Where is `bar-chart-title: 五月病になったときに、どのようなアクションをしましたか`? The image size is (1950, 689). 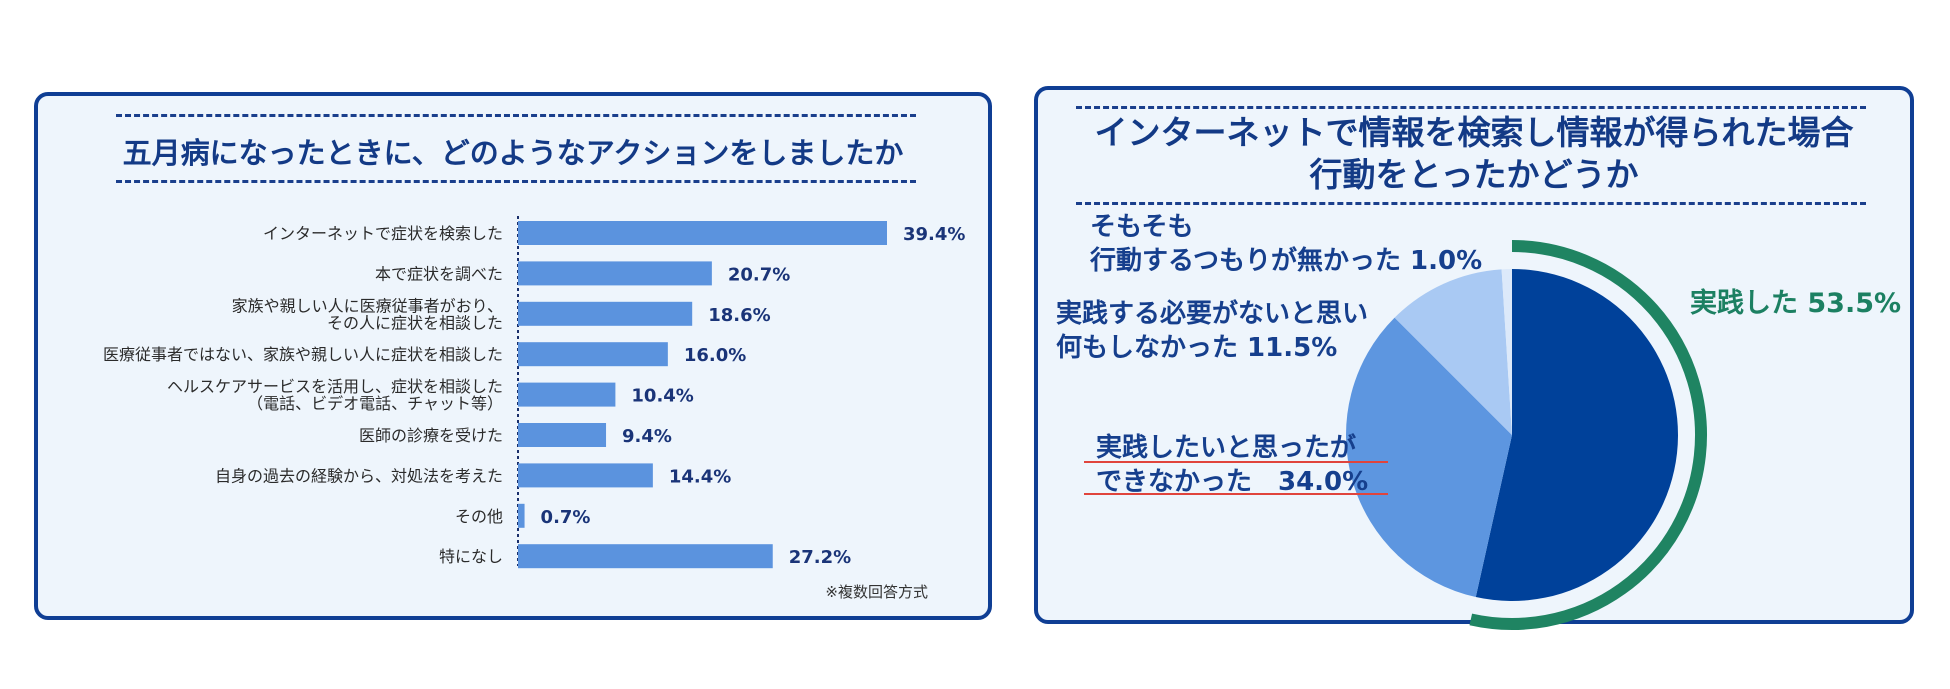 bar-chart-title: 五月病になったときに、どのようなアクションをしましたか is located at coordinates (513, 153).